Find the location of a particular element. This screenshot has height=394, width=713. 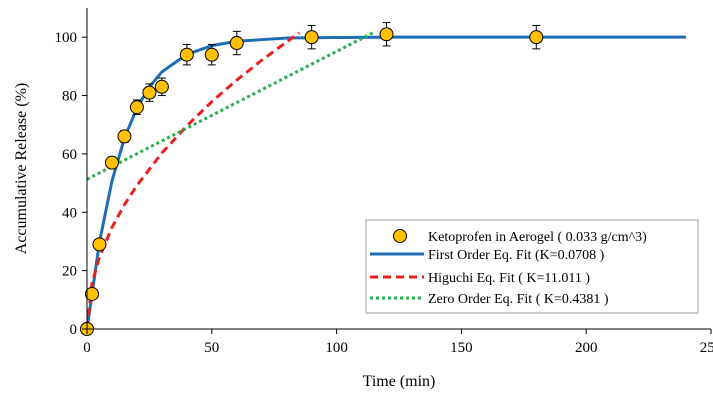

legend-label: Zero Order Eq. Fit ( K=0.4381 ) is located at coordinates (518, 299).